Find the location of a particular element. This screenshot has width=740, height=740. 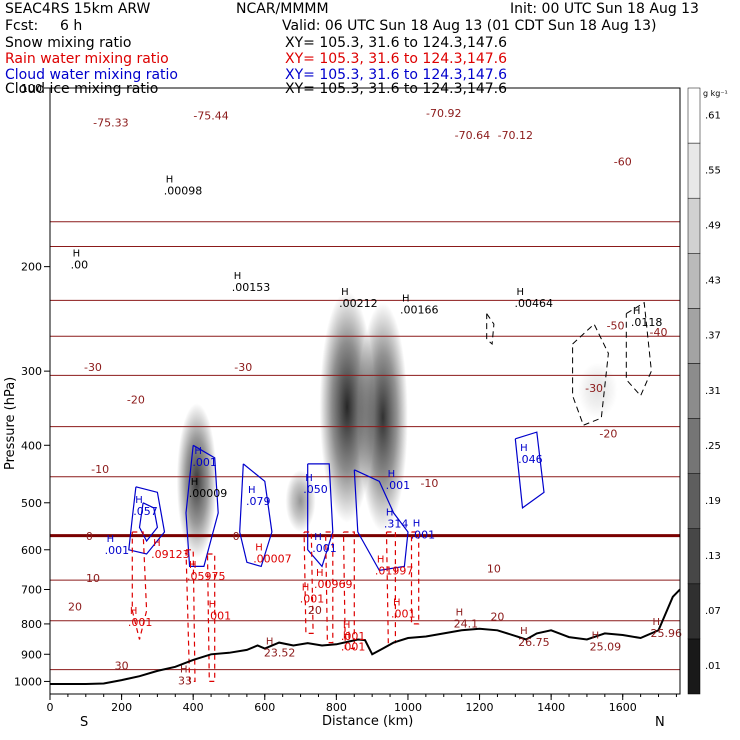

forecast-hour: 6 h is located at coordinates (71, 26).